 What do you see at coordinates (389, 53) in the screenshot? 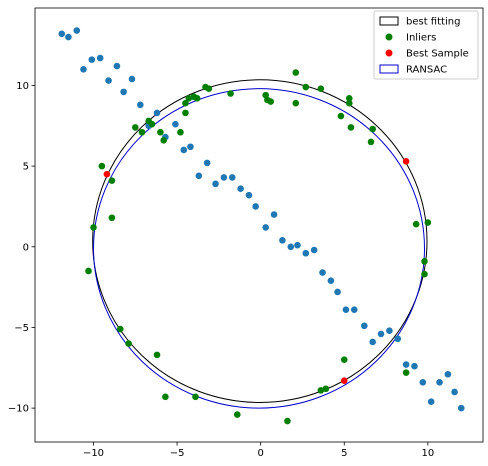
I see `legend-marker-best-sample` at bounding box center [389, 53].